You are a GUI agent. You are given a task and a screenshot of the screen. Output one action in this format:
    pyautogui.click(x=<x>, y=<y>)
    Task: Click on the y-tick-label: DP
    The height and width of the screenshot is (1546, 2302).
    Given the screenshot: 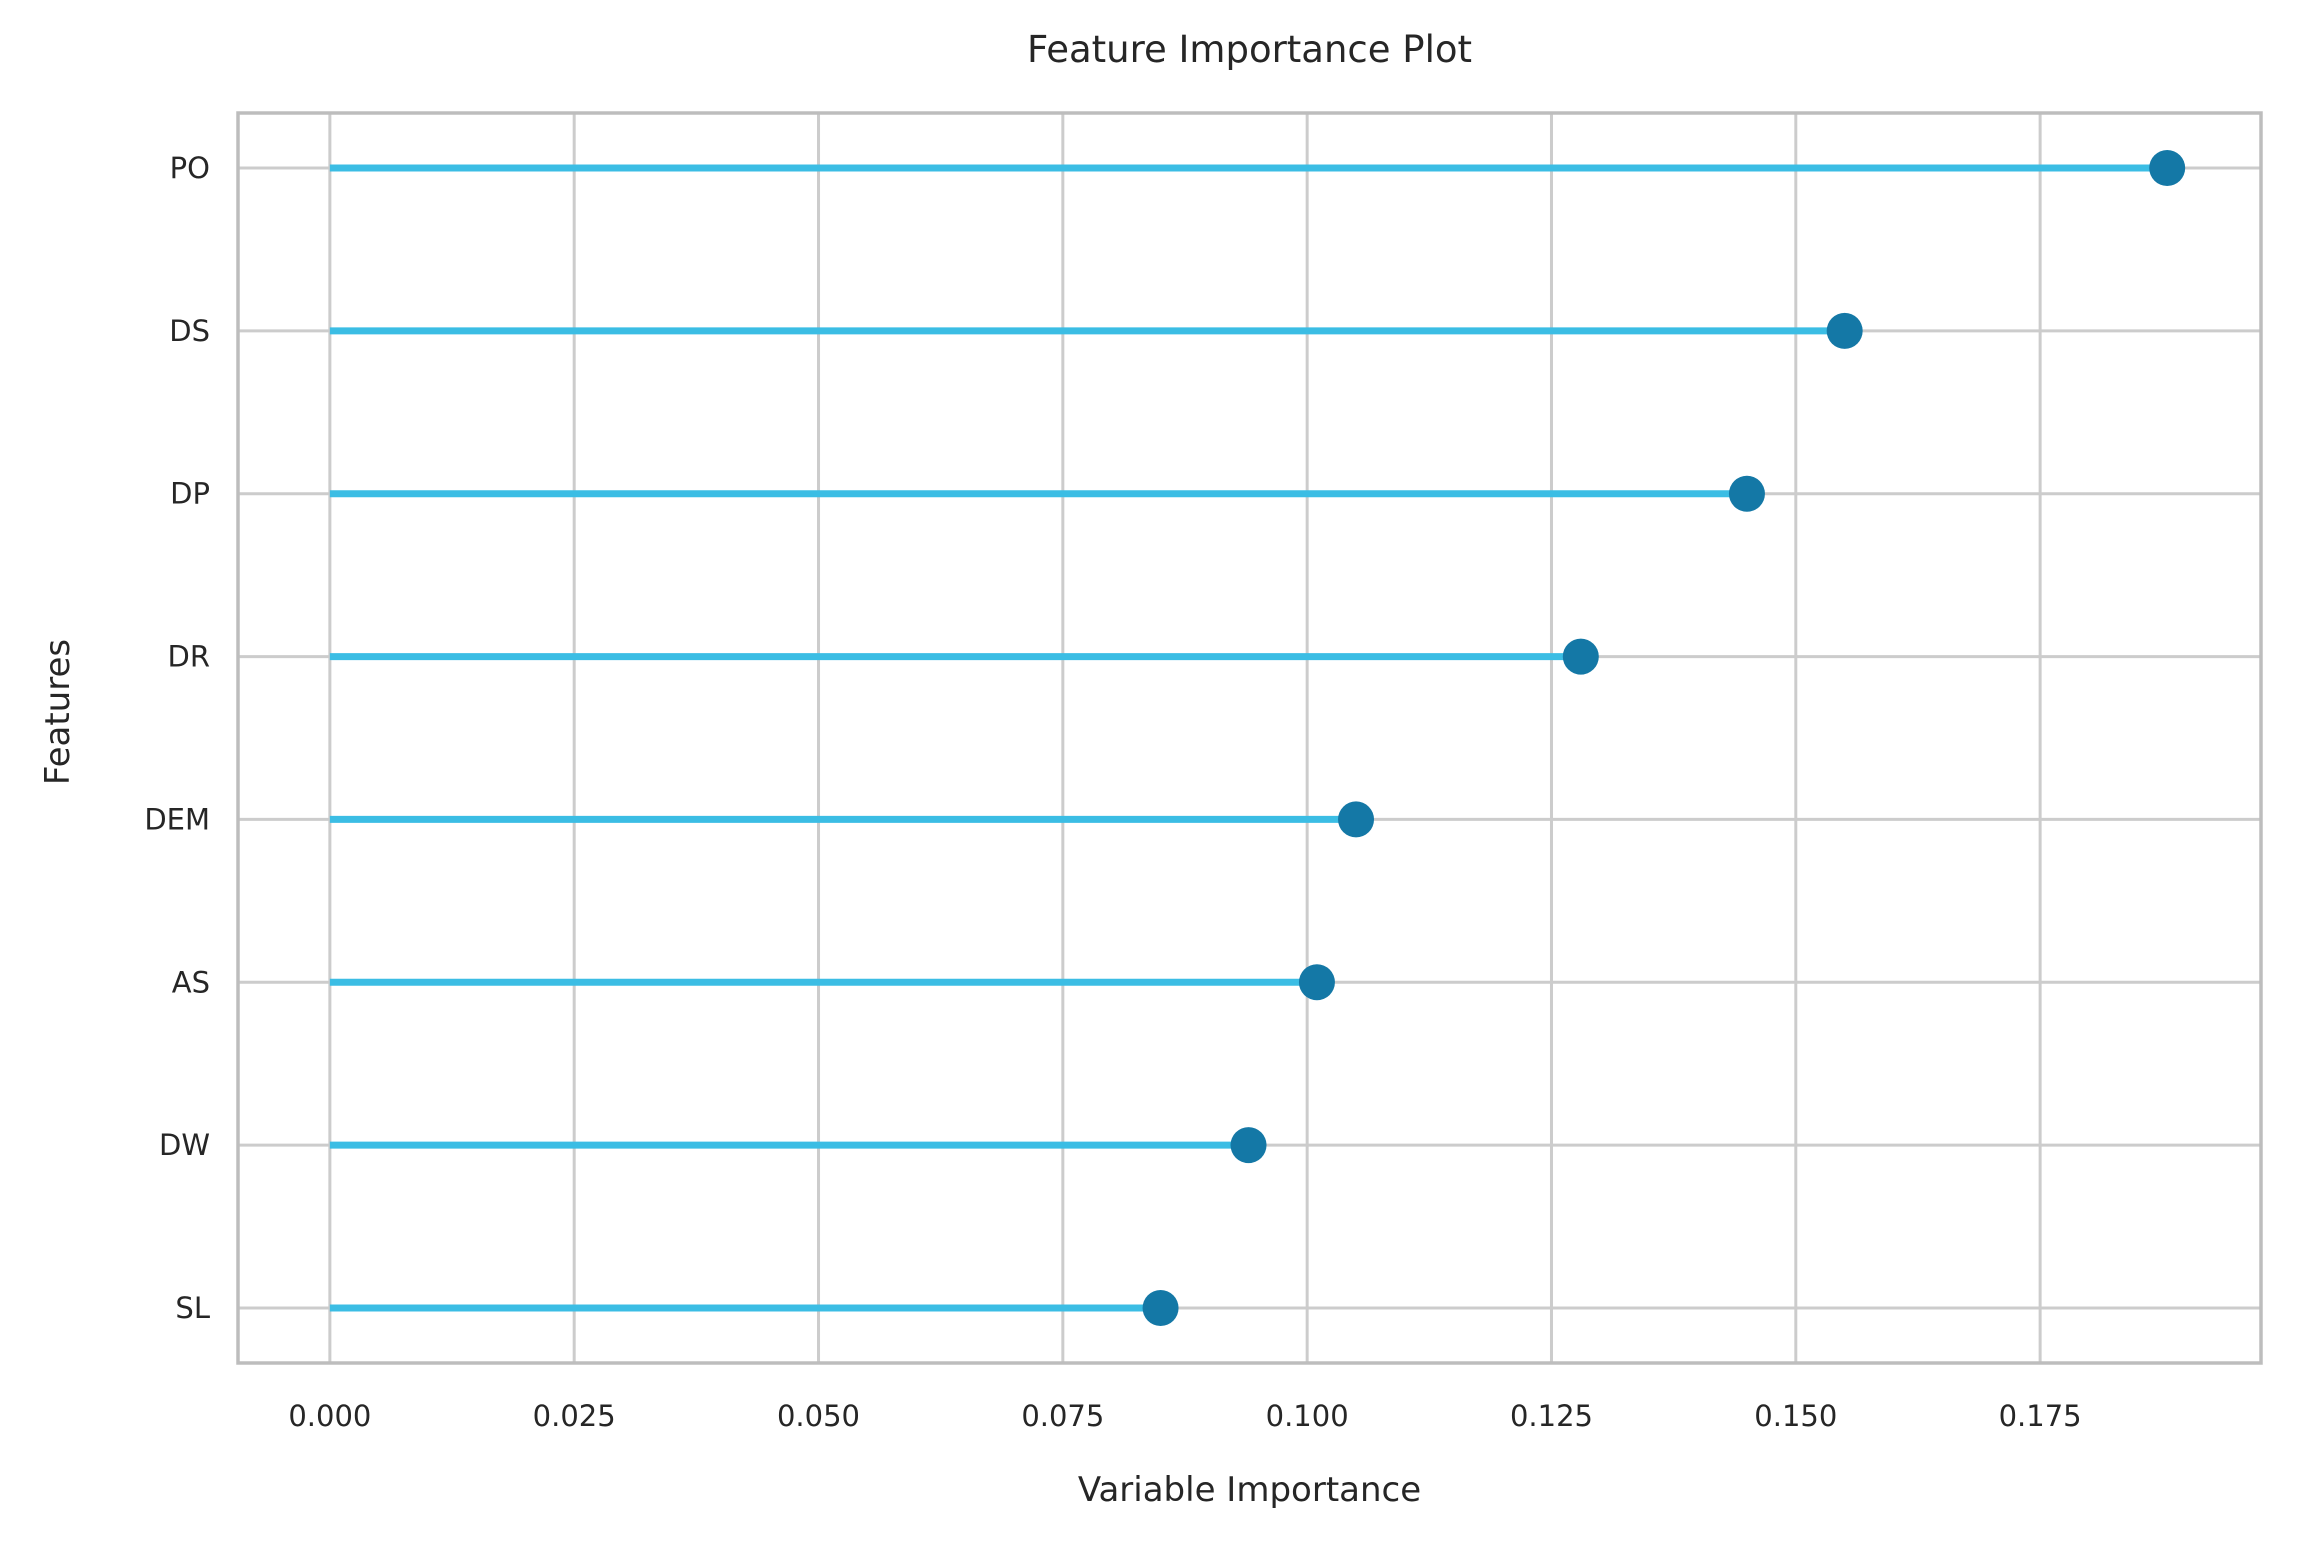 What is the action you would take?
    pyautogui.click(x=190, y=494)
    